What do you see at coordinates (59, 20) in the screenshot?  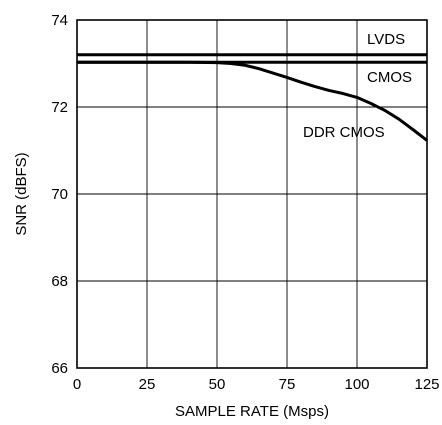 I see `y-tick-label: 74` at bounding box center [59, 20].